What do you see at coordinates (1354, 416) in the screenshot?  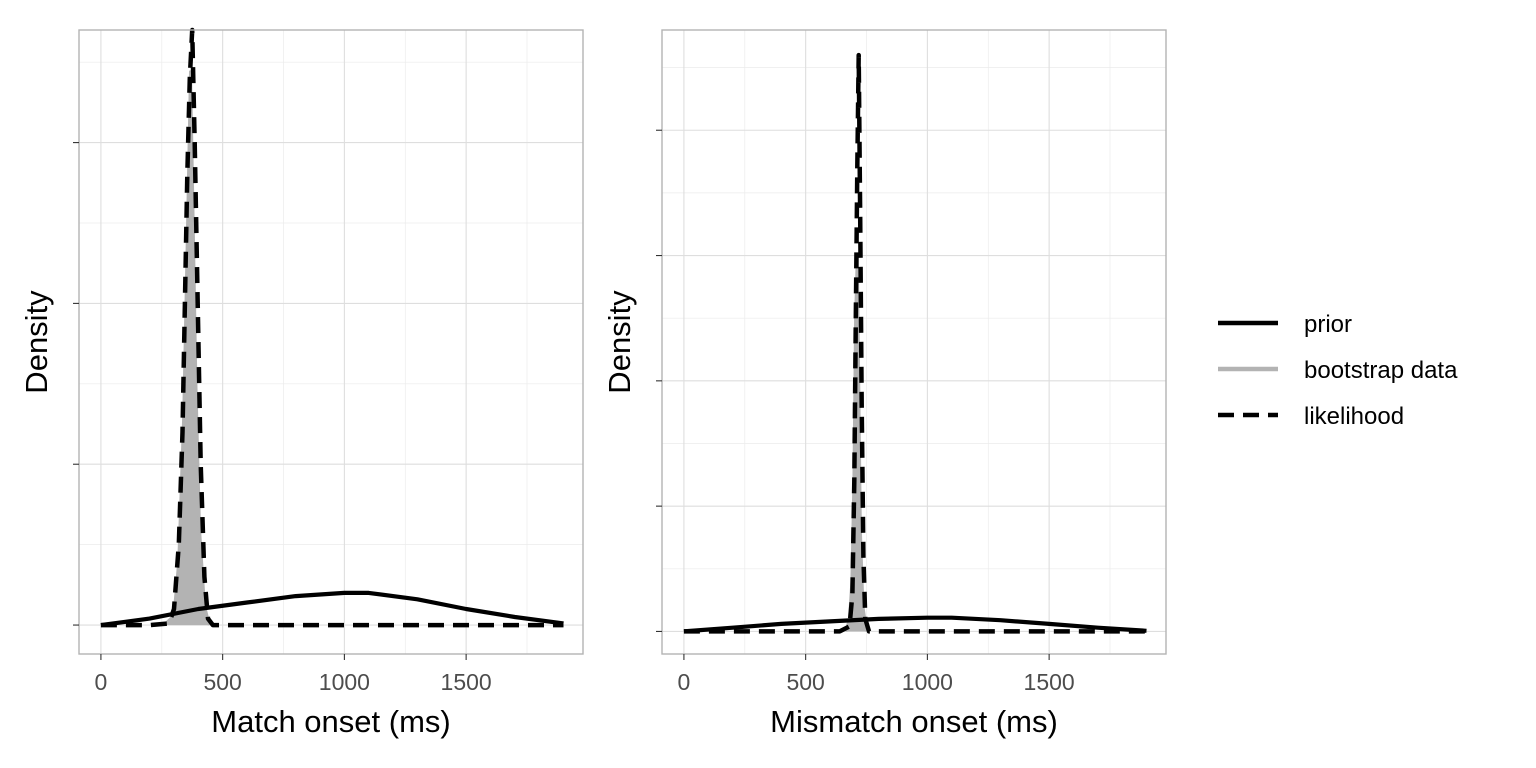 I see `legend-label-likelihood: likelihood` at bounding box center [1354, 416].